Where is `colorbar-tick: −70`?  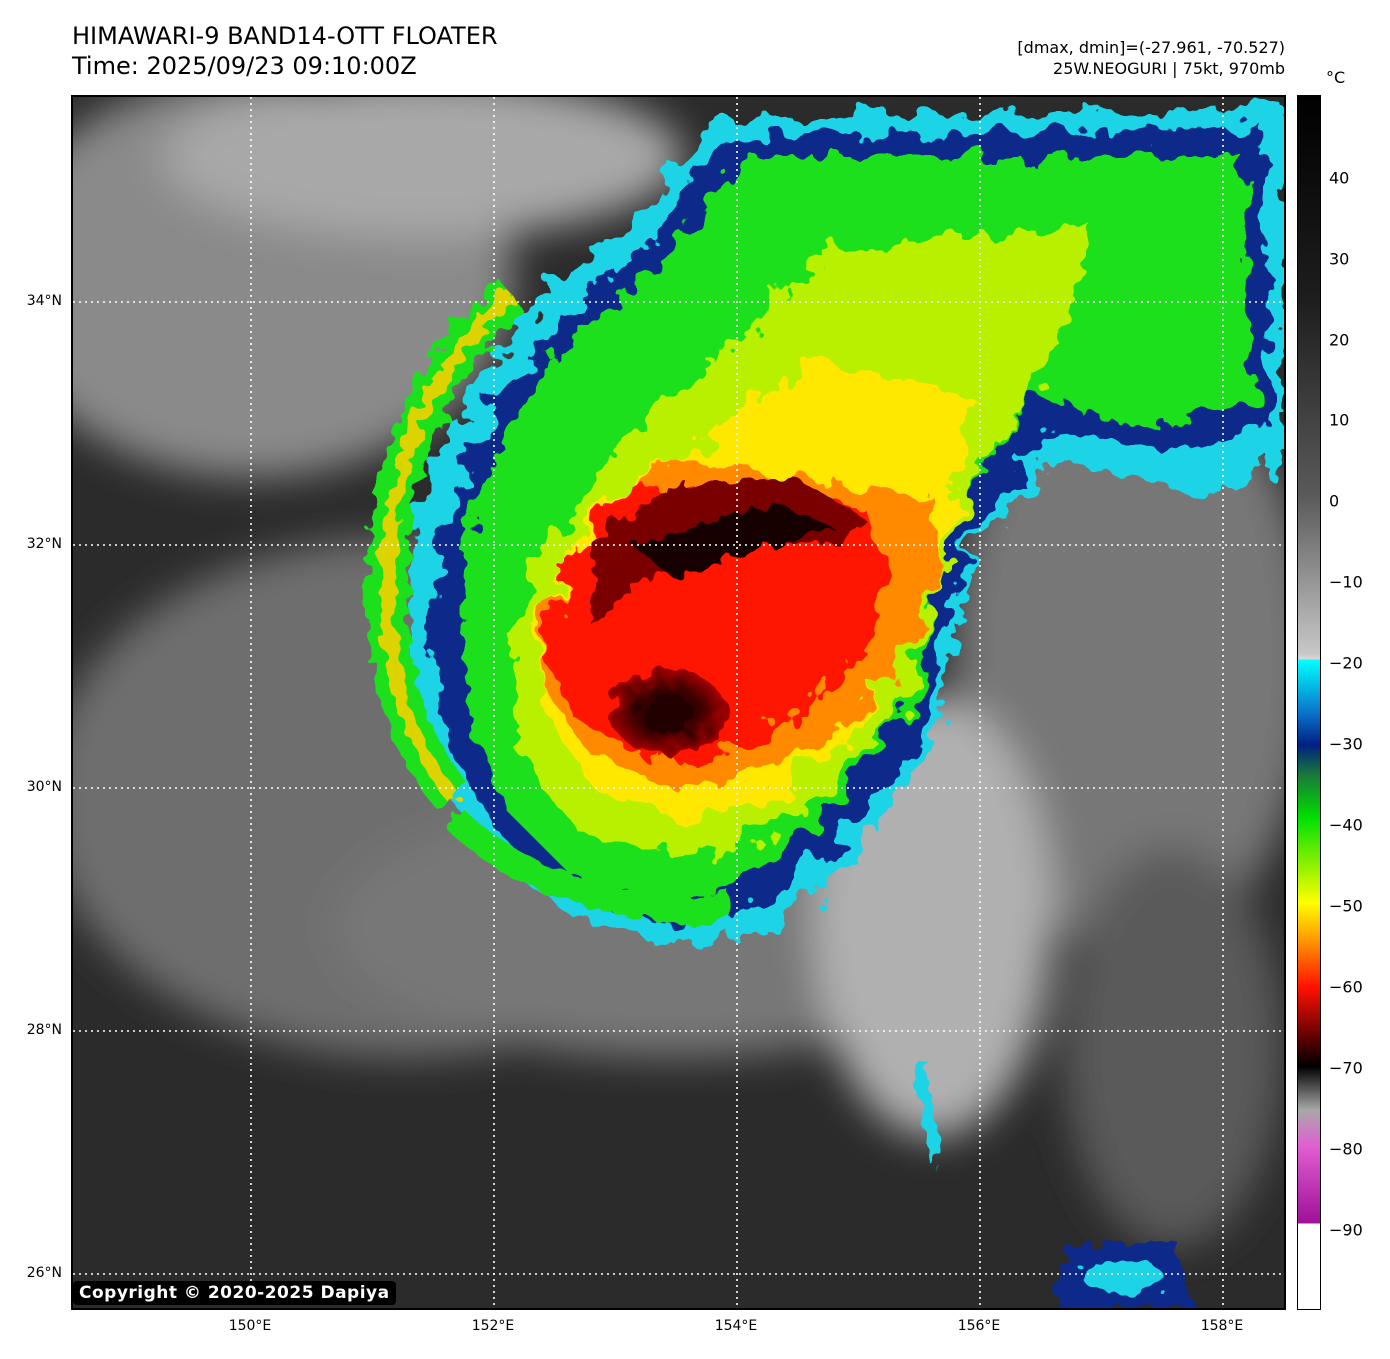
colorbar-tick: −70 is located at coordinates (1346, 1068).